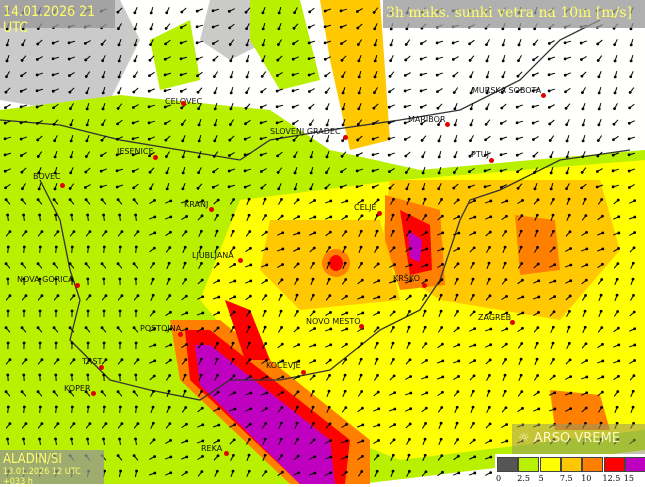  What do you see at coordinates (612, 478) in the screenshot?
I see `legend-label: 12.5` at bounding box center [612, 478].